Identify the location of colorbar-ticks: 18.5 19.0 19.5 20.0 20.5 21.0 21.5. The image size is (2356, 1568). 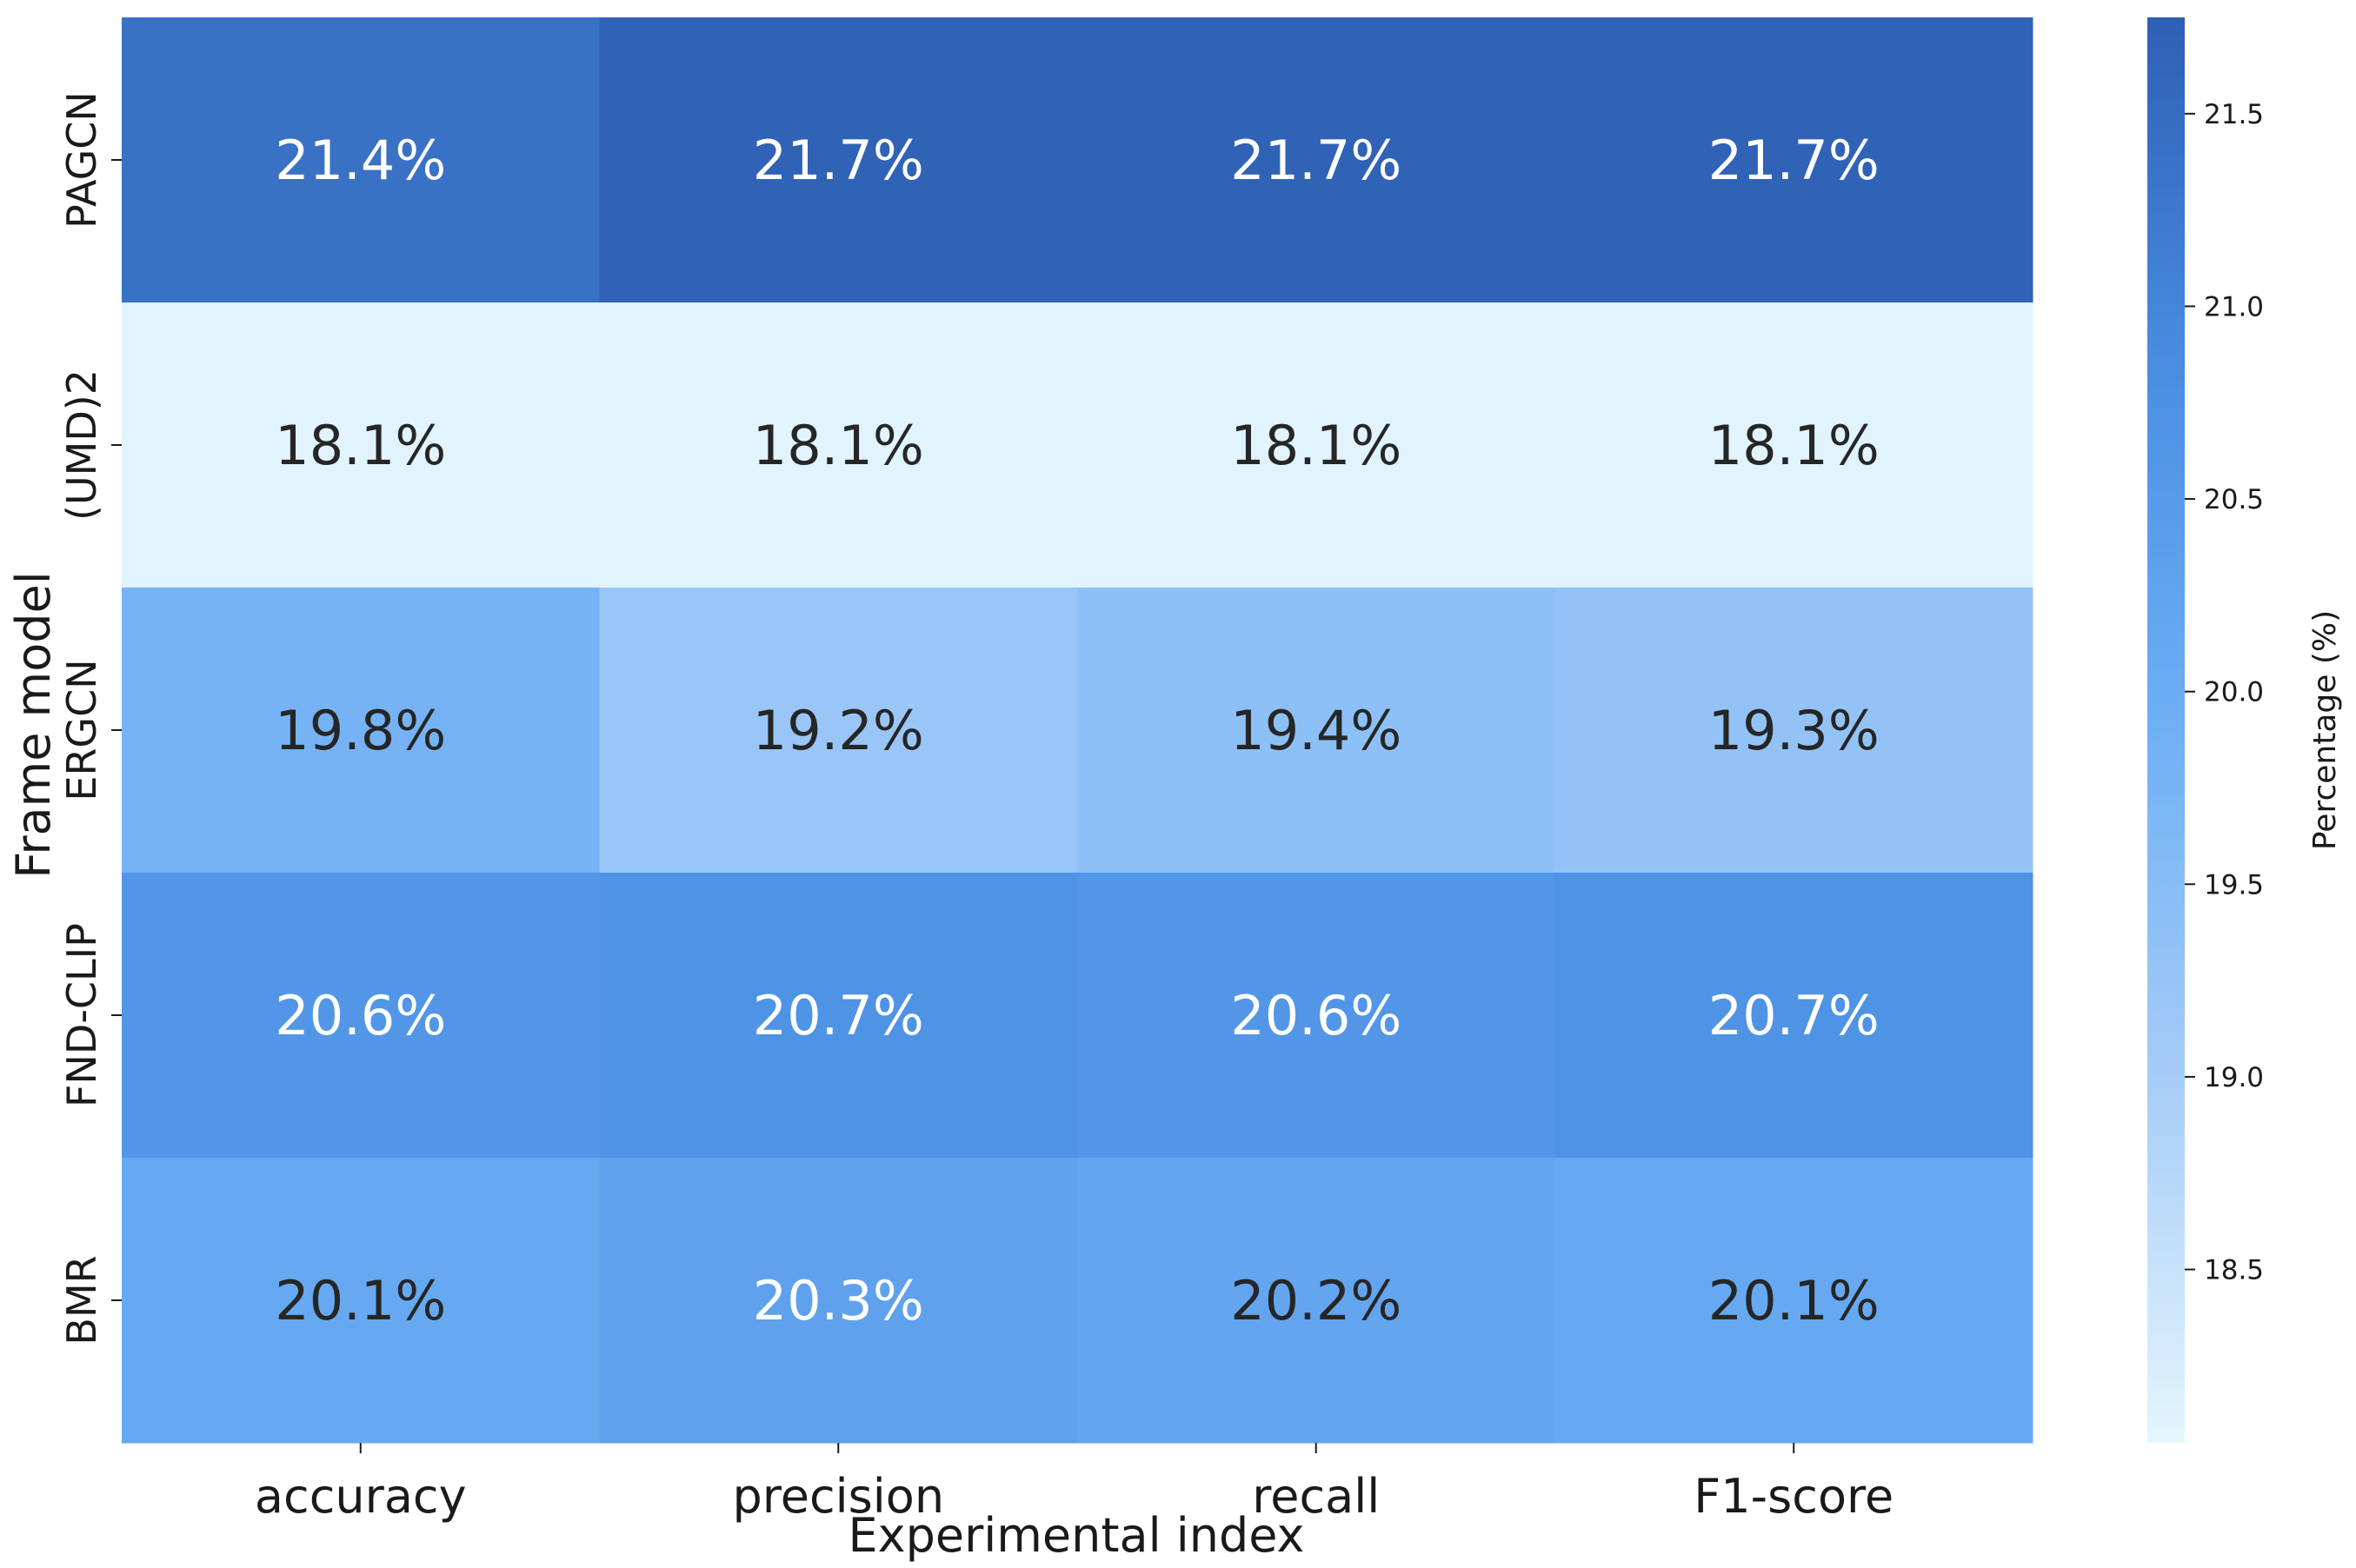
(2224, 692).